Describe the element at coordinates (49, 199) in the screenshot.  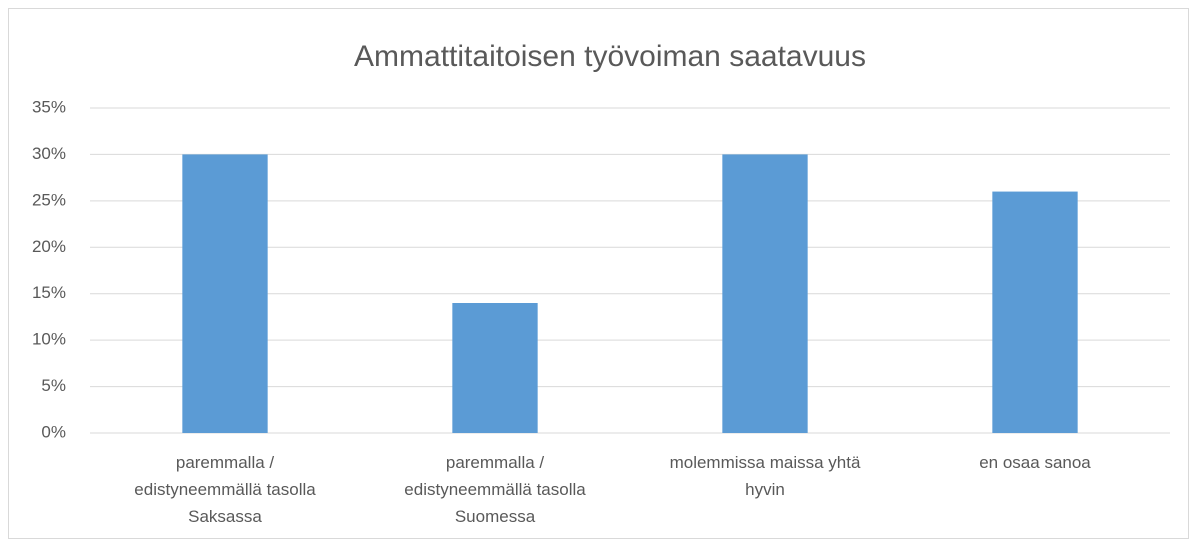
I see `y-tick-label: 25%` at that location.